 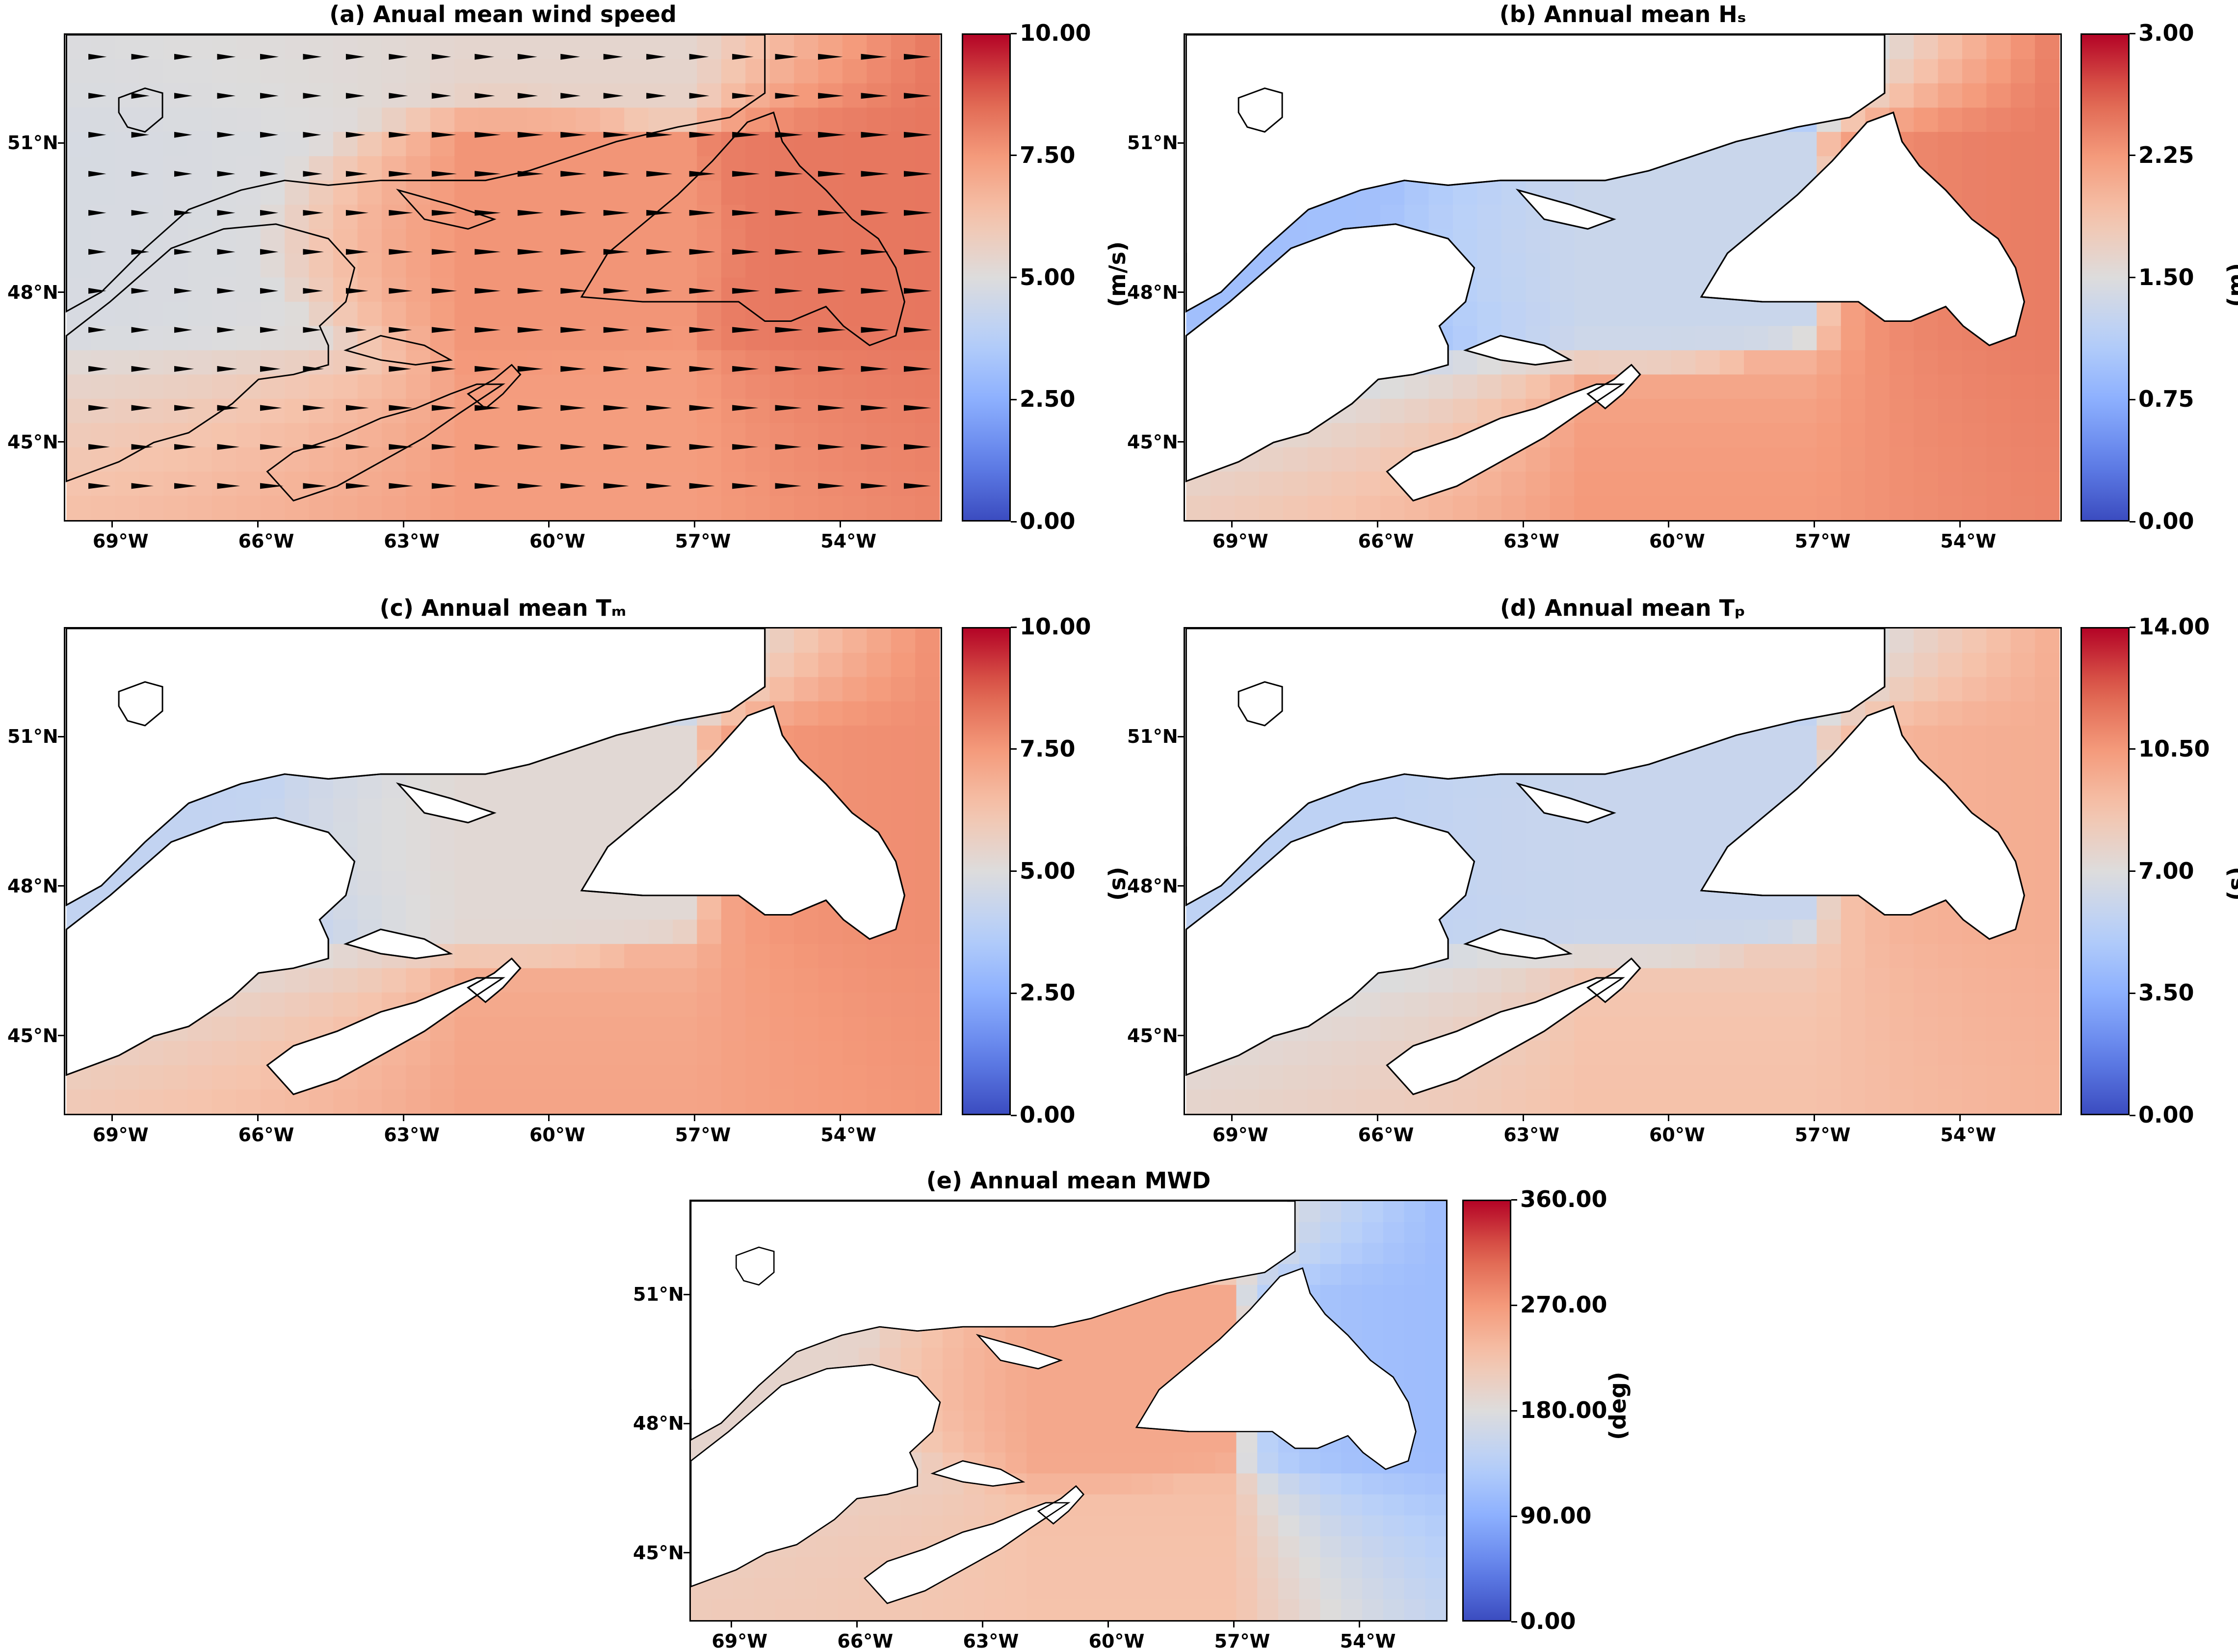 What do you see at coordinates (990, 1296) in the screenshot?
I see `land-mask` at bounding box center [990, 1296].